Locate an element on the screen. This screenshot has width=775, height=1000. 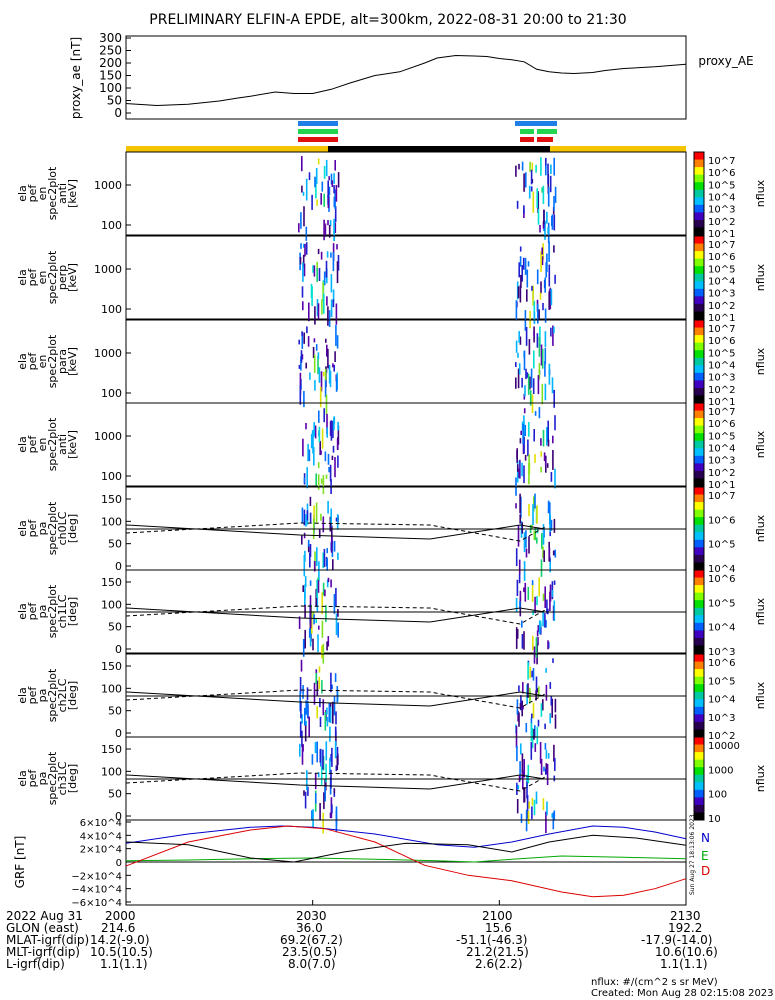
colorbar: 10^6 10^5 10^4 10^3 nflux is located at coordinates (730, 613).